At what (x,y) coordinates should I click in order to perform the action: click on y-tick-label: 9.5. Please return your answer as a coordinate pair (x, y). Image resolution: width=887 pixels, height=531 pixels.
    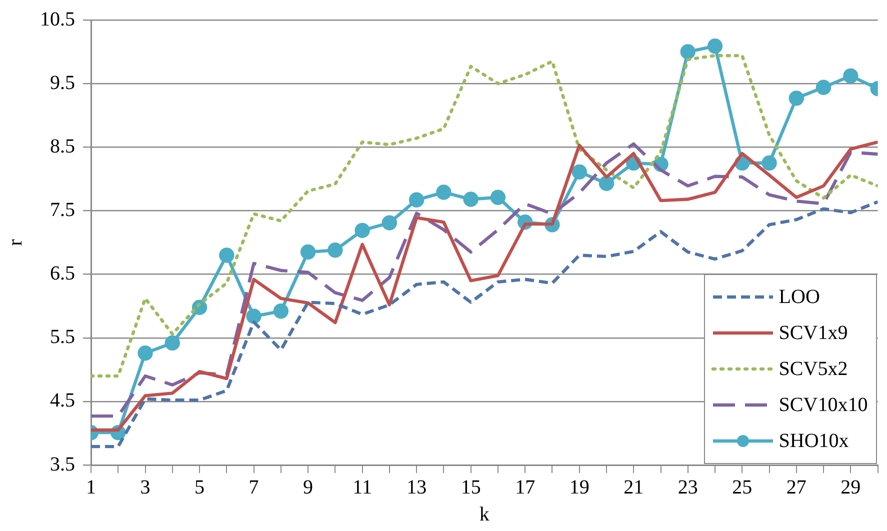
    Looking at the image, I should click on (62, 83).